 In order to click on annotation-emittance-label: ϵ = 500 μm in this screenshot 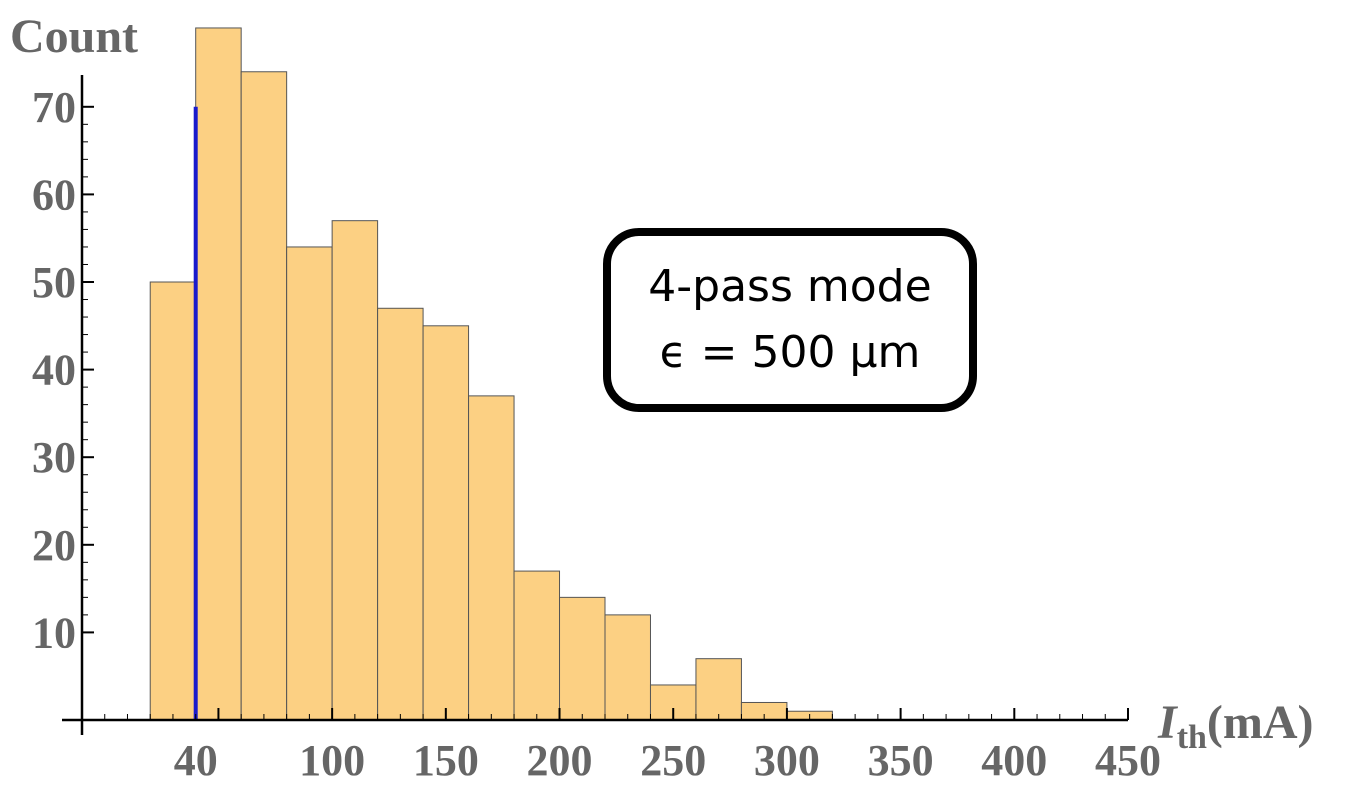, I will do `click(790, 352)`.